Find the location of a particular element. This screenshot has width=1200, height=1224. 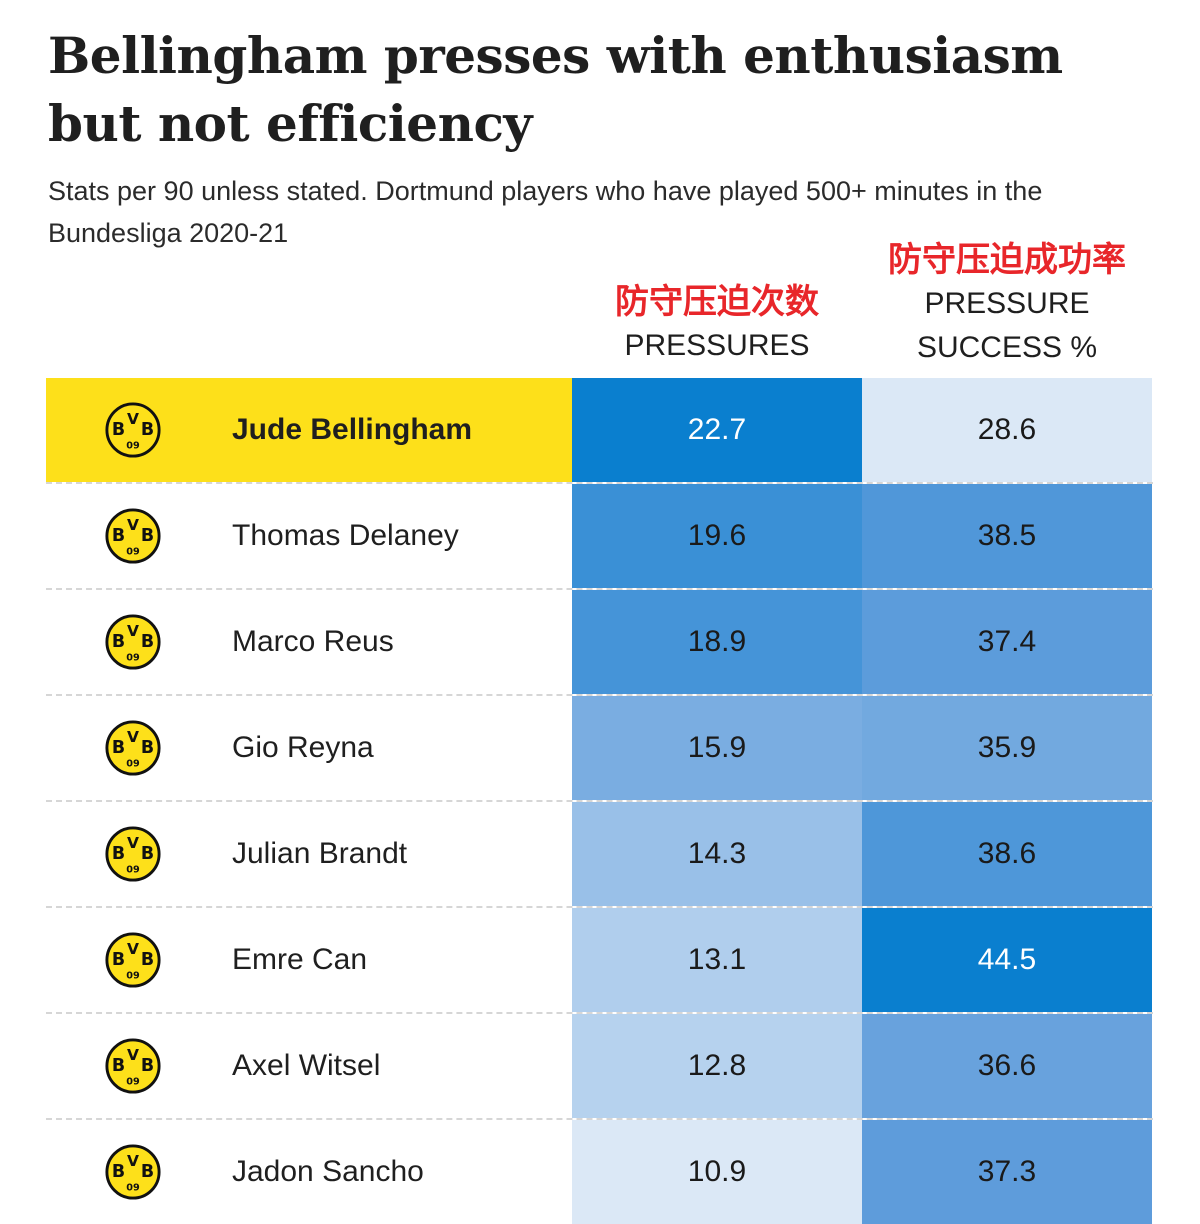

column-header-success: 防守压迫成功率 PRESSURE SUCCESS % is located at coordinates (1007, 304).